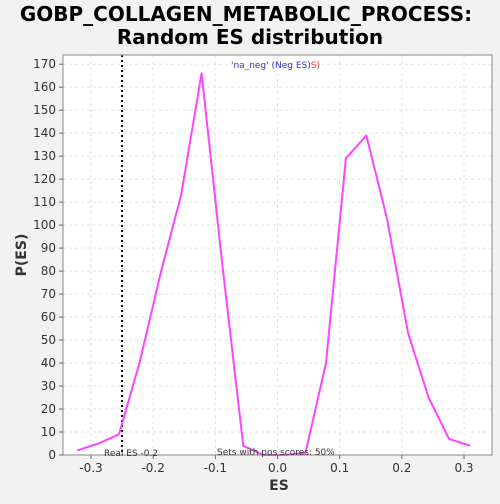  I want to click on y-tick-label: 90, so click(48, 248).